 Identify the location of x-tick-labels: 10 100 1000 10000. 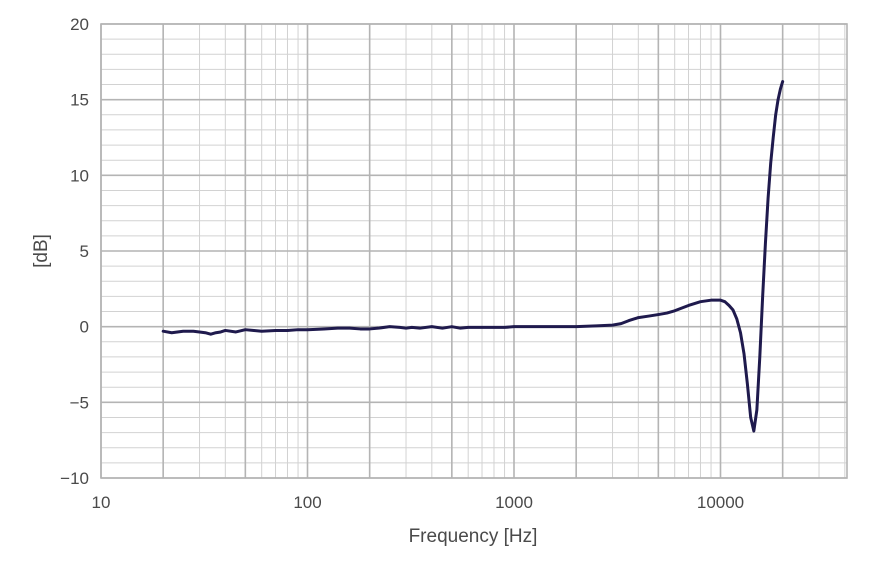
(418, 502).